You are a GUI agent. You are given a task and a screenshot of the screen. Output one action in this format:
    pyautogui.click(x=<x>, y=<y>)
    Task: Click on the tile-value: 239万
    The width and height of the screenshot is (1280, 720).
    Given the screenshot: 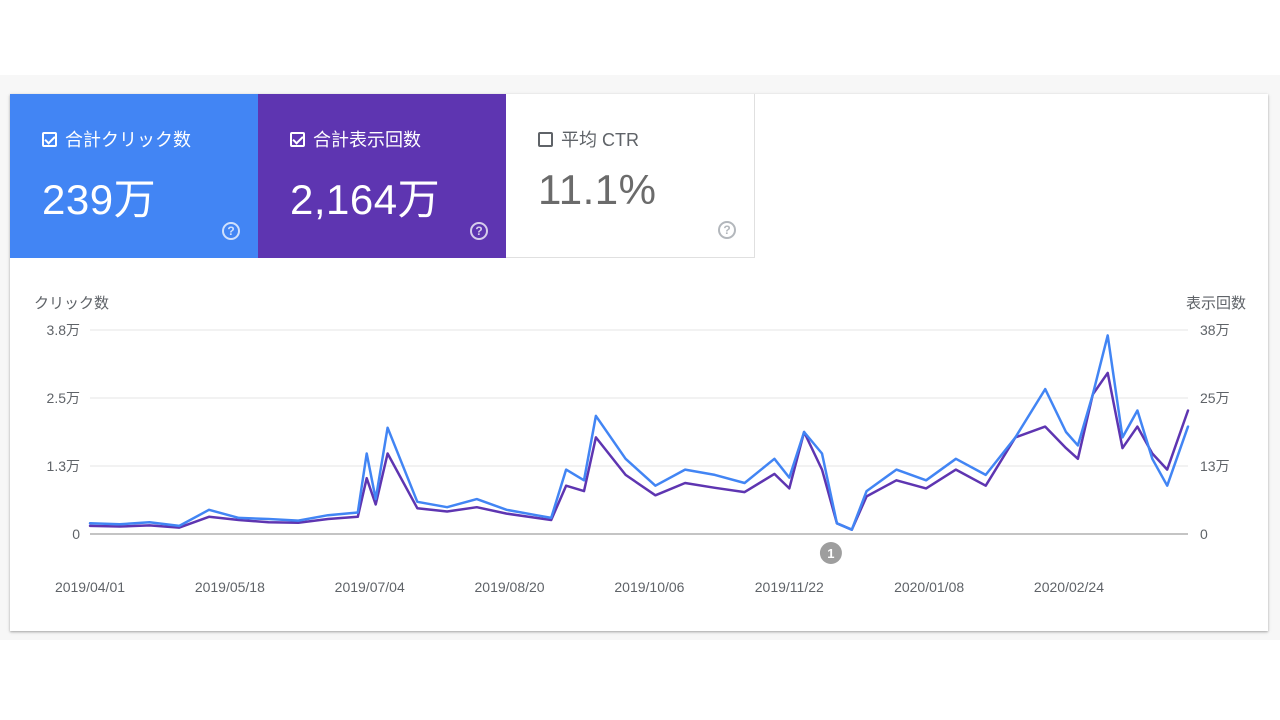 What is the action you would take?
    pyautogui.click(x=99, y=199)
    